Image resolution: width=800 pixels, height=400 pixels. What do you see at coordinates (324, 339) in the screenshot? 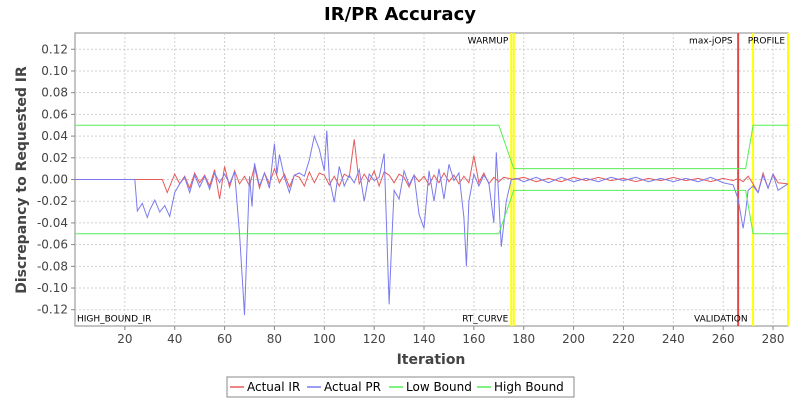
I see `x-tick-label: 100` at bounding box center [324, 339].